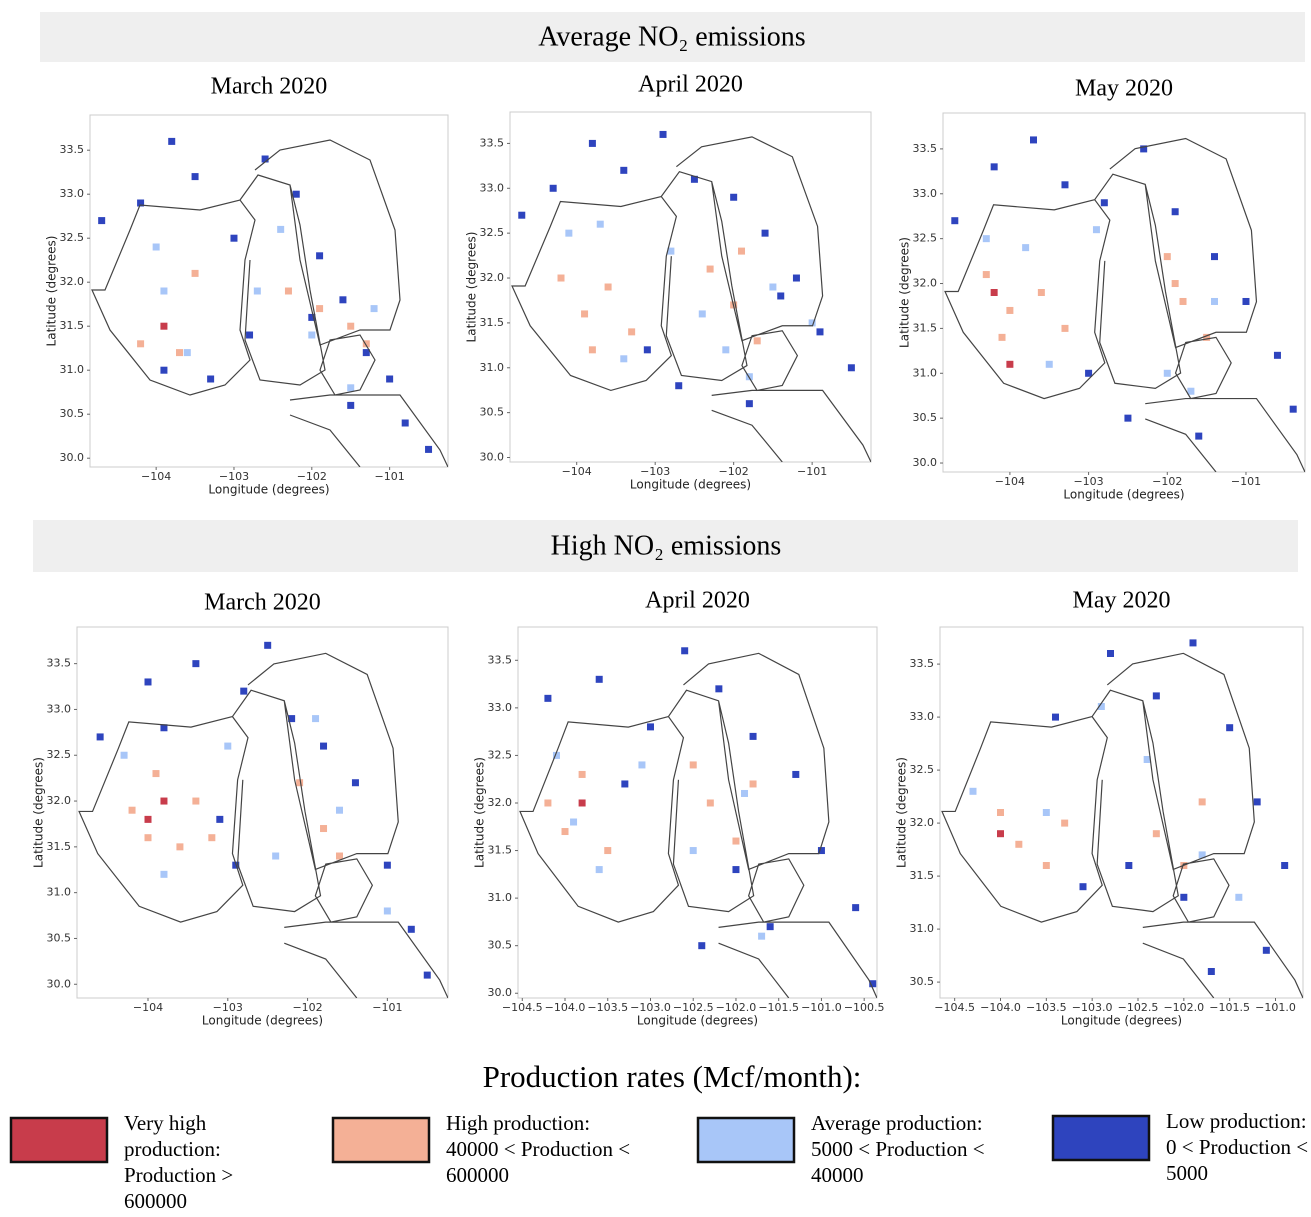 Image resolution: width=1311 pixels, height=1217 pixels. I want to click on chart-title: April 2020, so click(690, 85).